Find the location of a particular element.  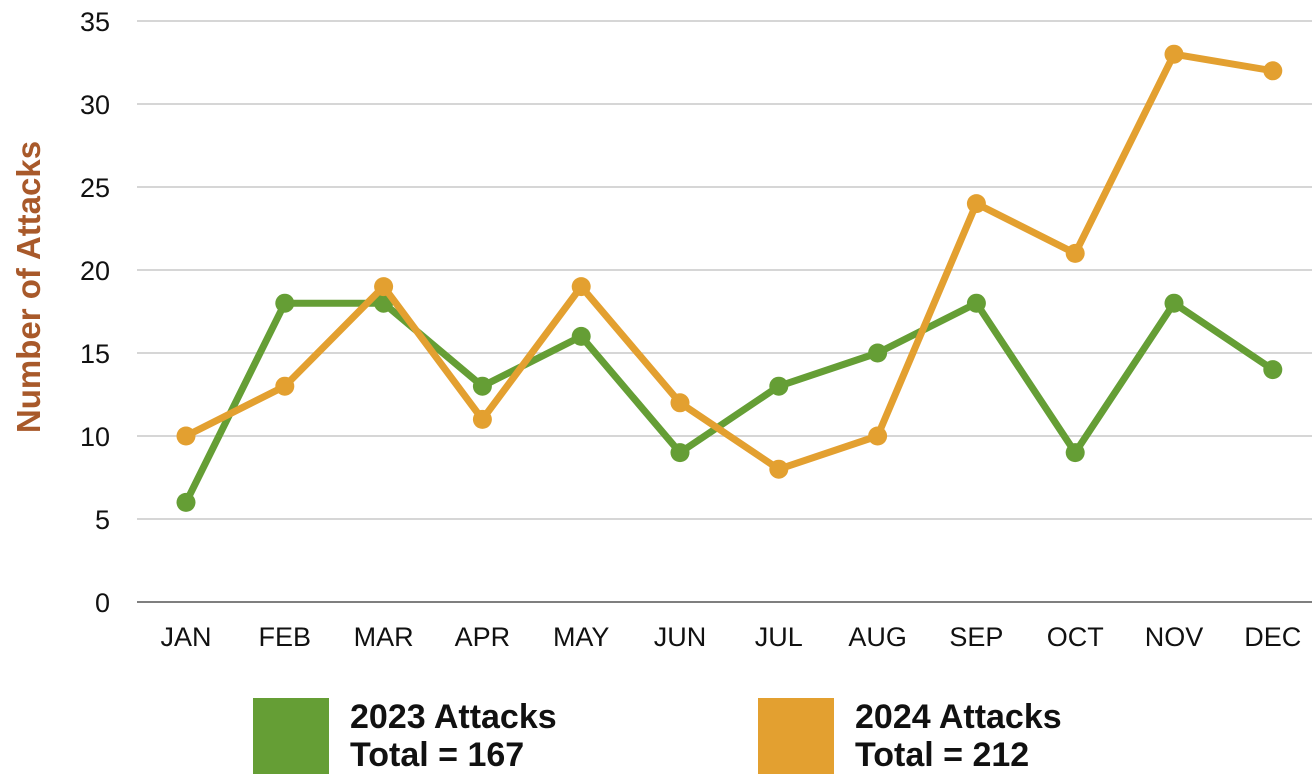

legend-item-2024: 2024 Attacks Total = 212 is located at coordinates (910, 736).